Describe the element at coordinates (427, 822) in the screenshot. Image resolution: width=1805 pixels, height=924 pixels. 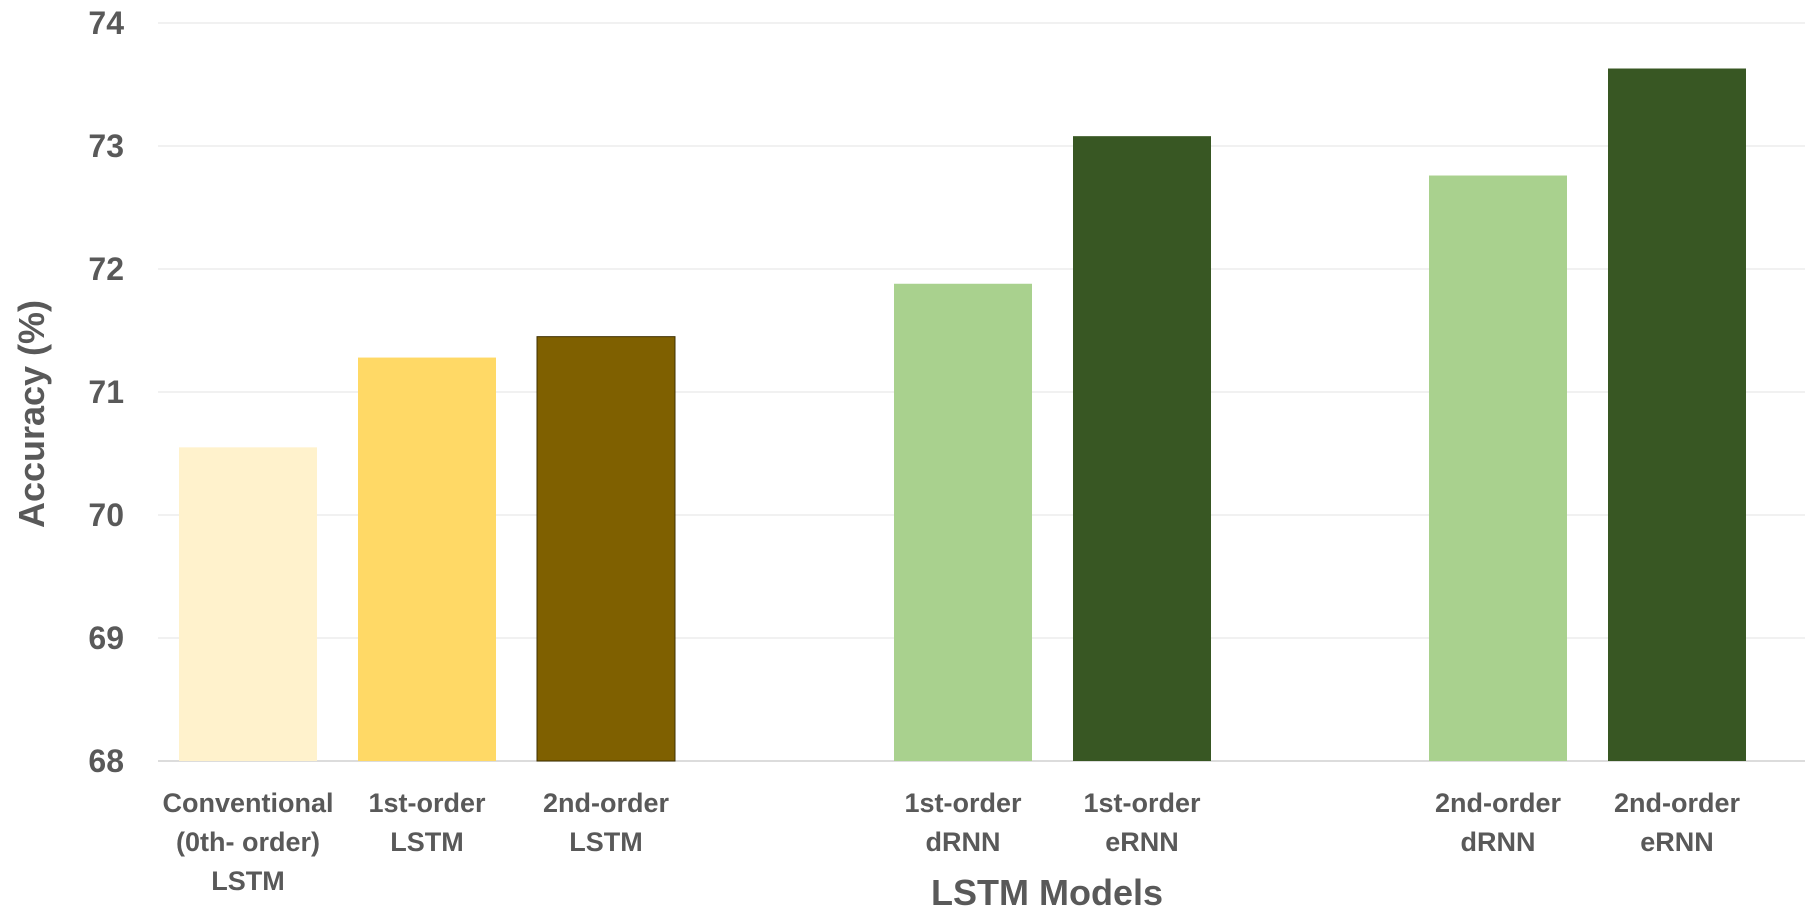
I see `x-category-label: 1st-order LSTM` at that location.